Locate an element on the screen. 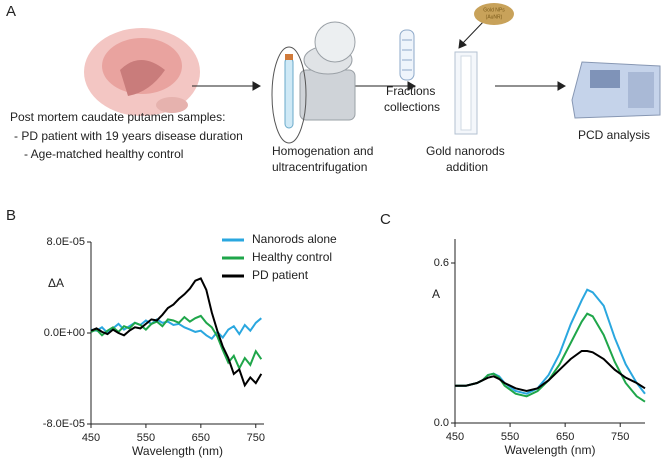  gold-np-text: Gold NPs is located at coordinates (494, 10).